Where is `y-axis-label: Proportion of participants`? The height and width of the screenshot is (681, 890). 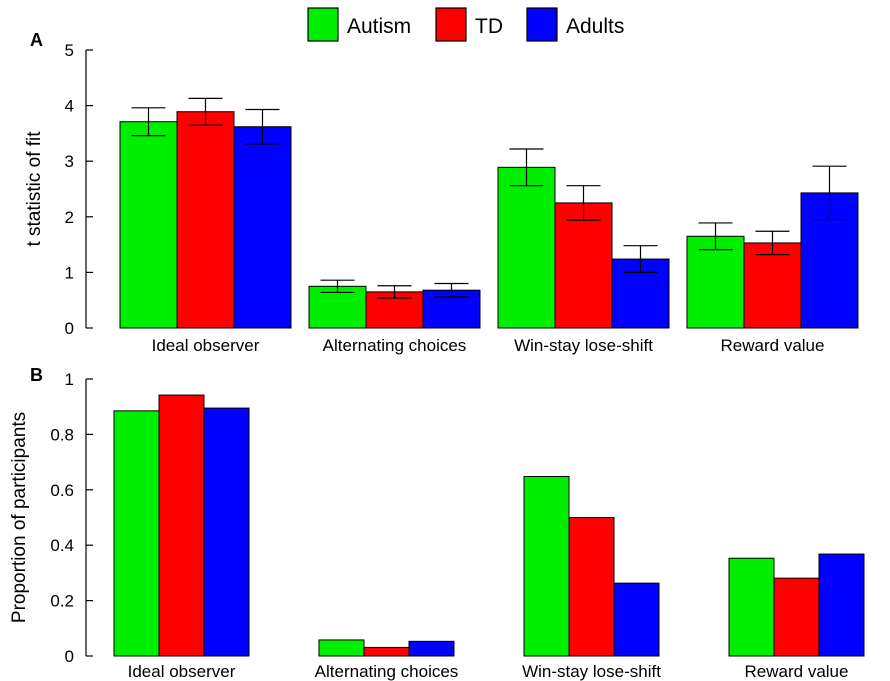 y-axis-label: Proportion of participants is located at coordinates (19, 517).